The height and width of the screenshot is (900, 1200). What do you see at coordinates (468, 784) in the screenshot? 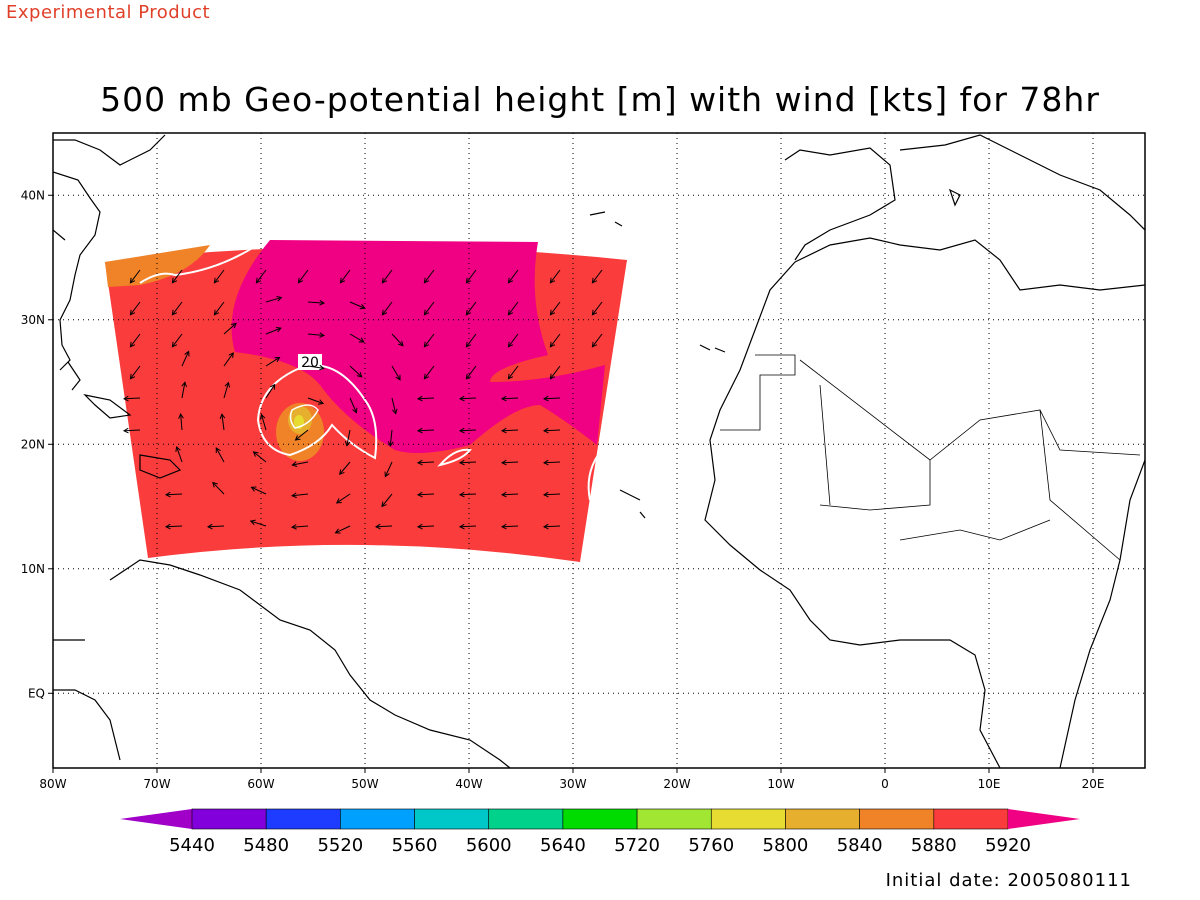
I see `lon-tick-label: 40W` at bounding box center [468, 784].